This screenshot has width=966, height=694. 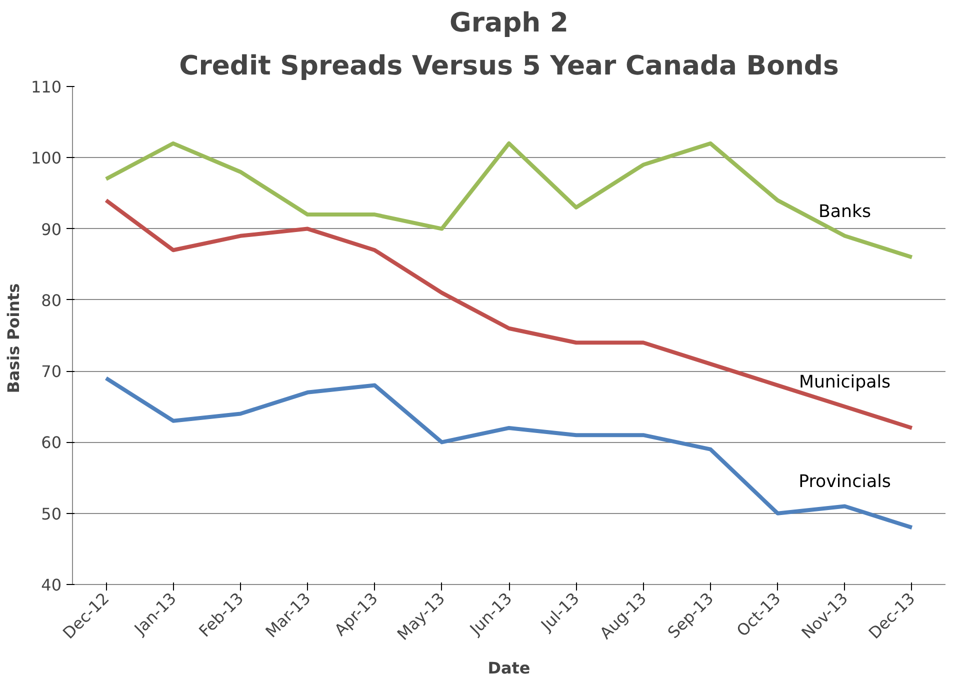 What do you see at coordinates (46, 158) in the screenshot?
I see `y-tick-label: 100` at bounding box center [46, 158].